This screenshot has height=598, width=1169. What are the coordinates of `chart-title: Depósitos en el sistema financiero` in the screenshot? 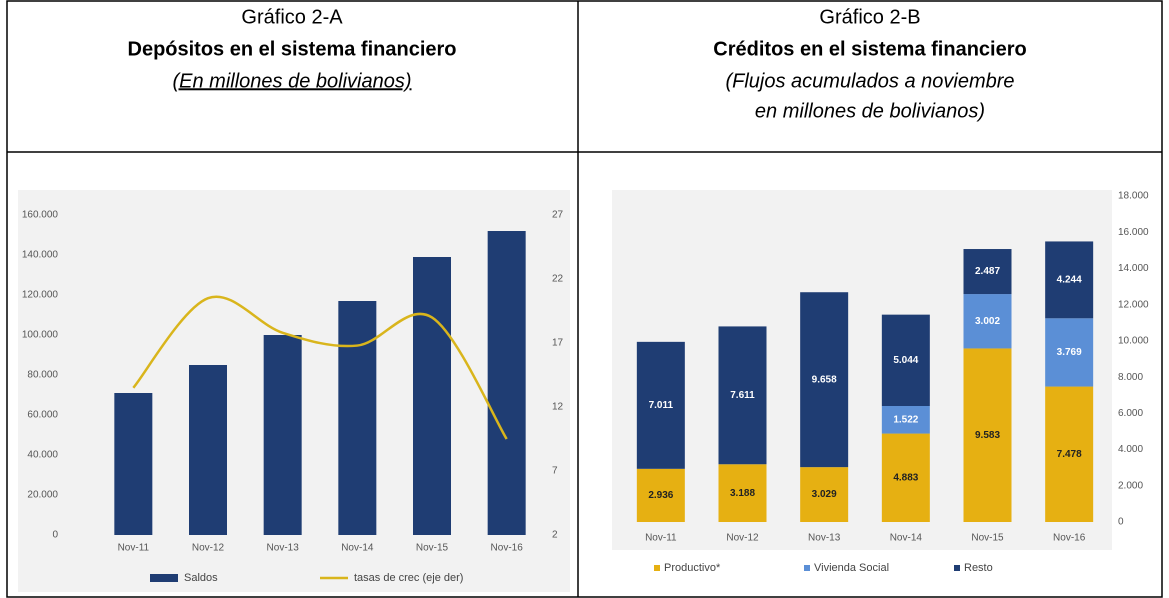 It's located at (292, 49).